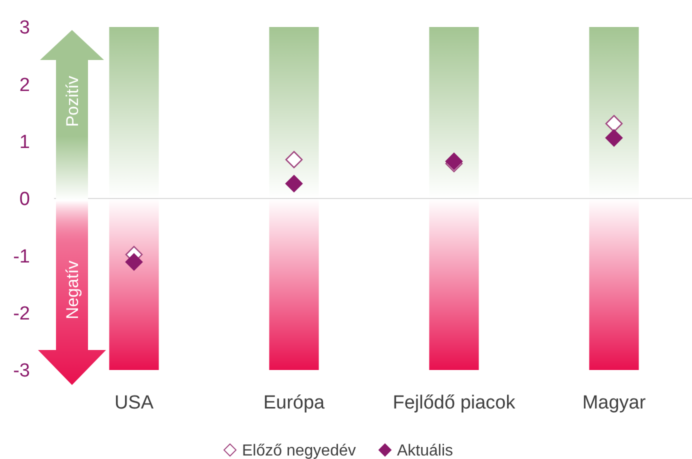 This screenshot has width=692, height=459. I want to click on y-tick-label: 0, so click(24, 199).